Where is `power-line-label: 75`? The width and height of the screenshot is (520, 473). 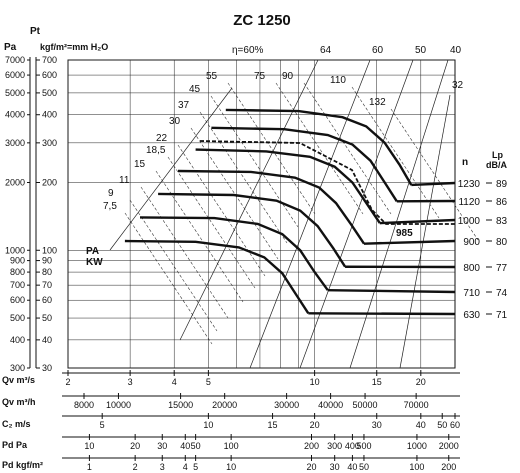
power-line-label: 75 is located at coordinates (260, 76).